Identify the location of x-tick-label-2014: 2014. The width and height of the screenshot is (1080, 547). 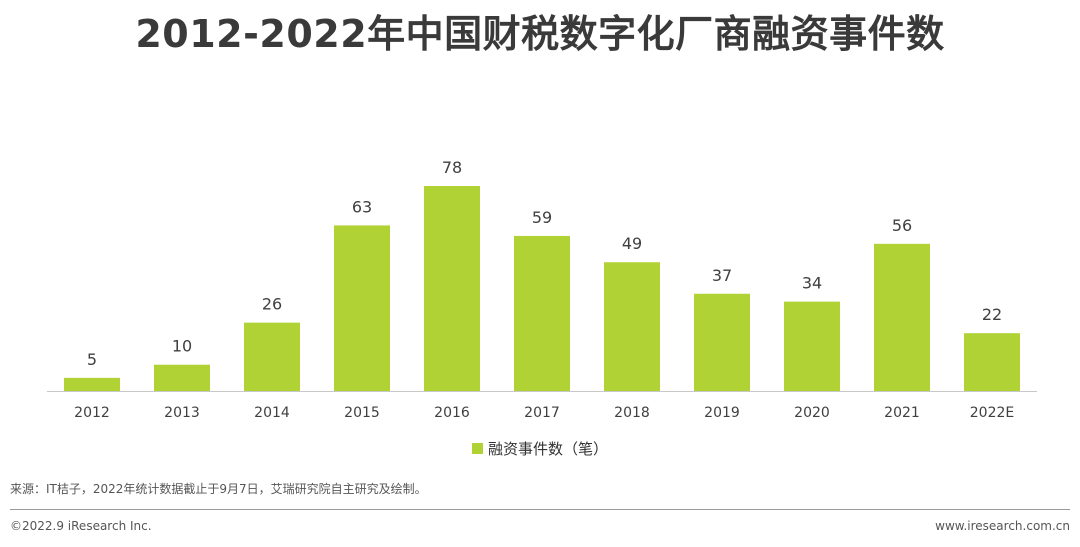
(272, 413).